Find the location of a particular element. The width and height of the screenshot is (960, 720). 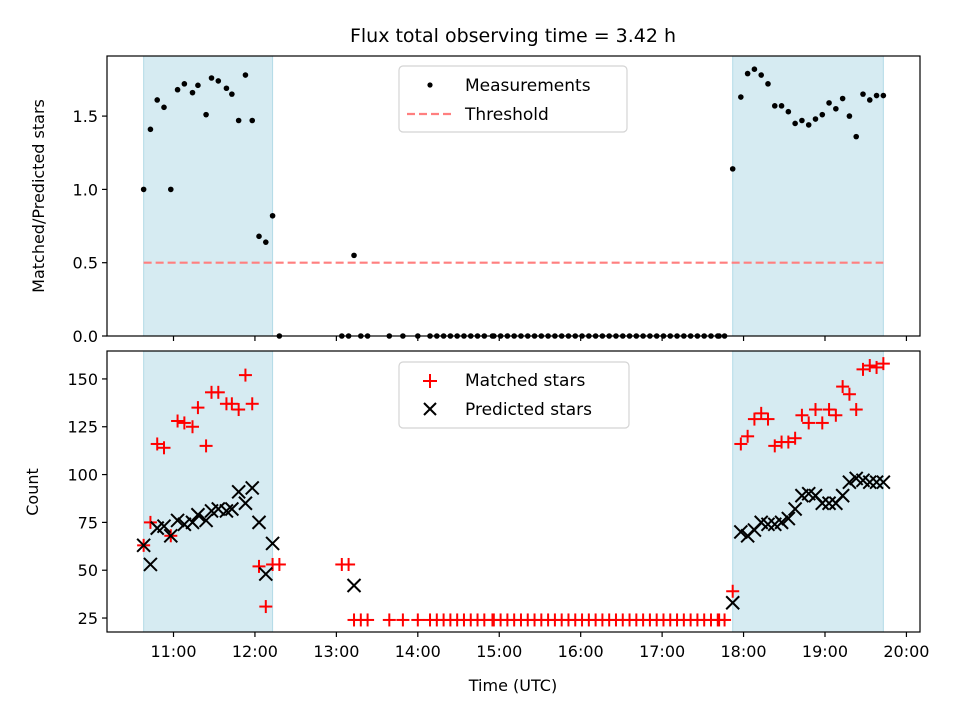

y-tick-label: 25 is located at coordinates (88, 618).